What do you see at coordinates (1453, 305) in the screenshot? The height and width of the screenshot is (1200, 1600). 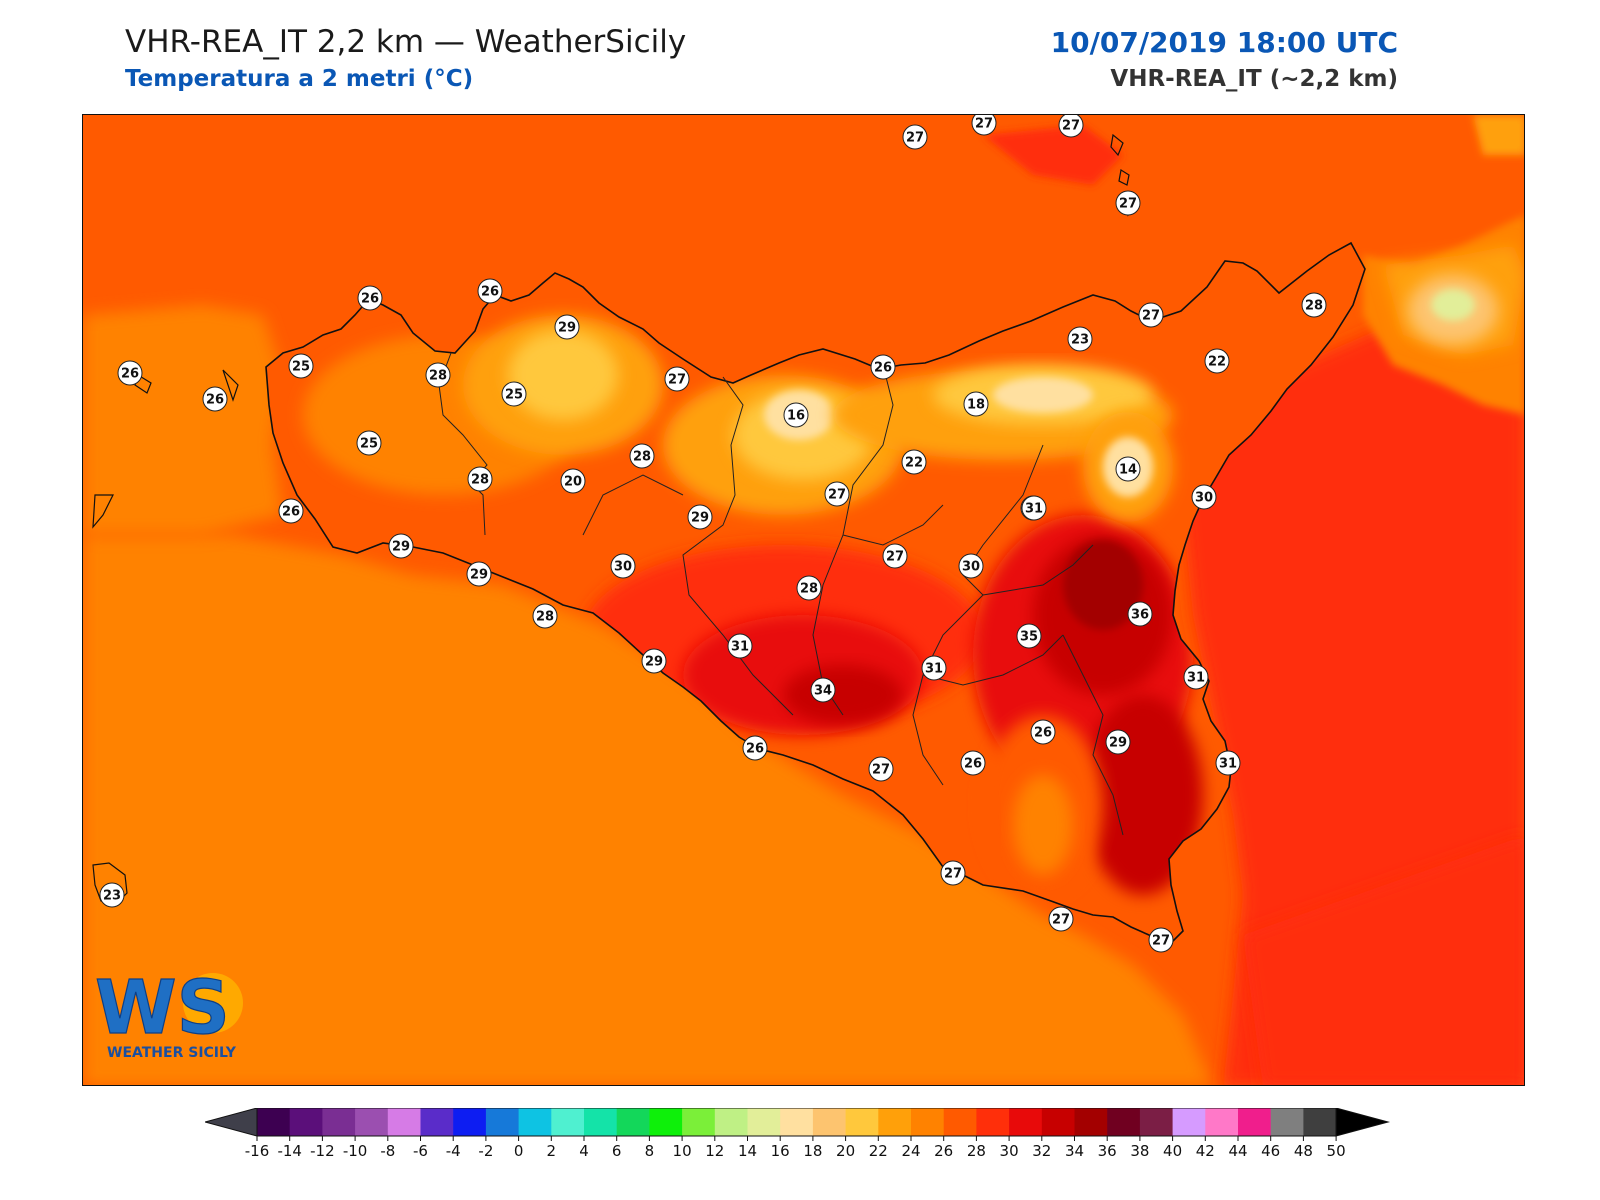 I see `calabria-peak` at bounding box center [1453, 305].